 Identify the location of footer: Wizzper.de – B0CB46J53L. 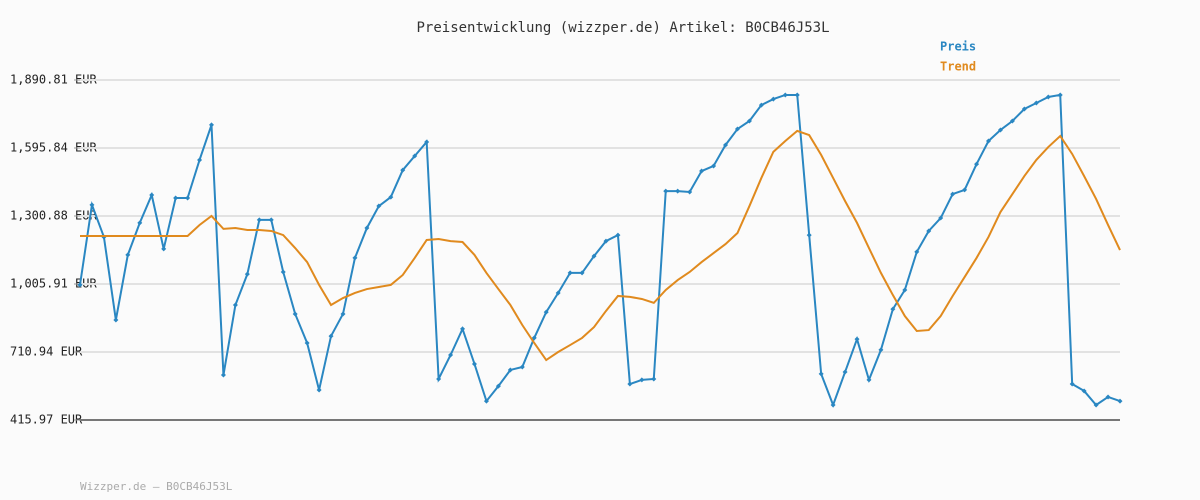
(156, 486).